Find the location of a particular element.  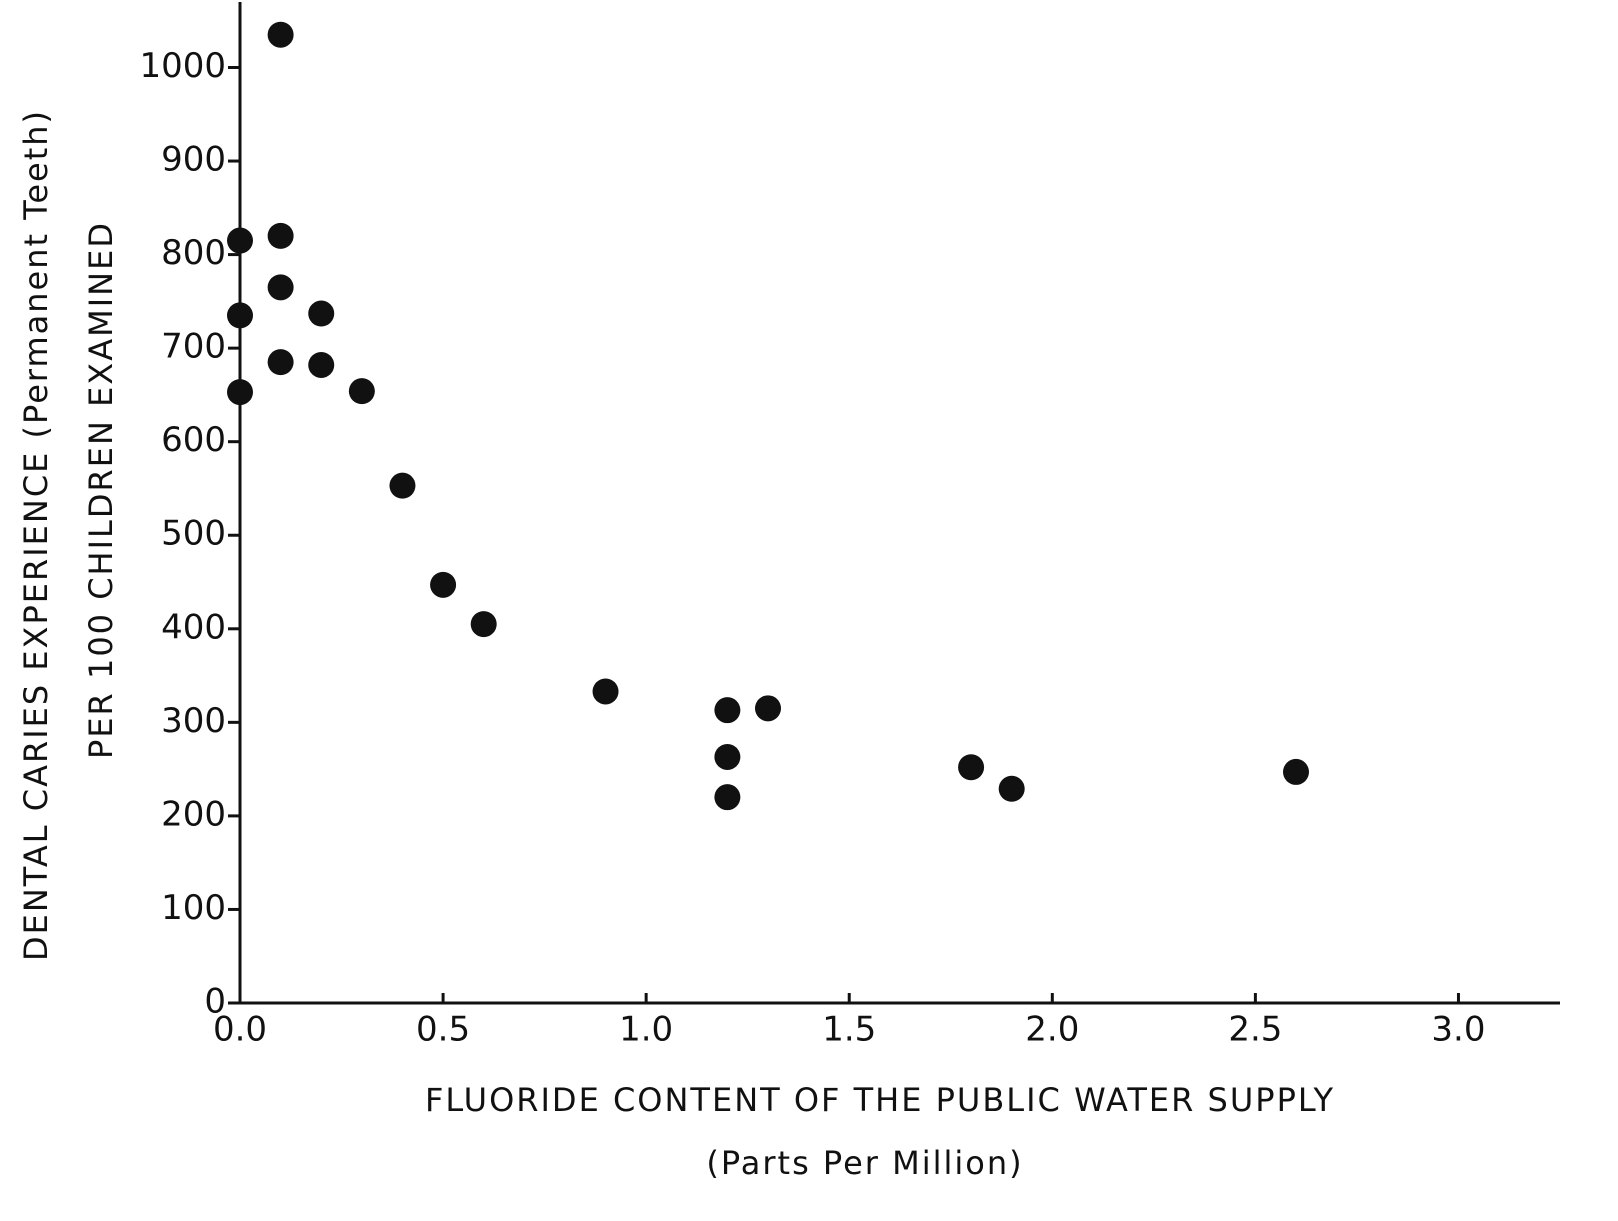

x-tick-label: 0.5 is located at coordinates (443, 1030).